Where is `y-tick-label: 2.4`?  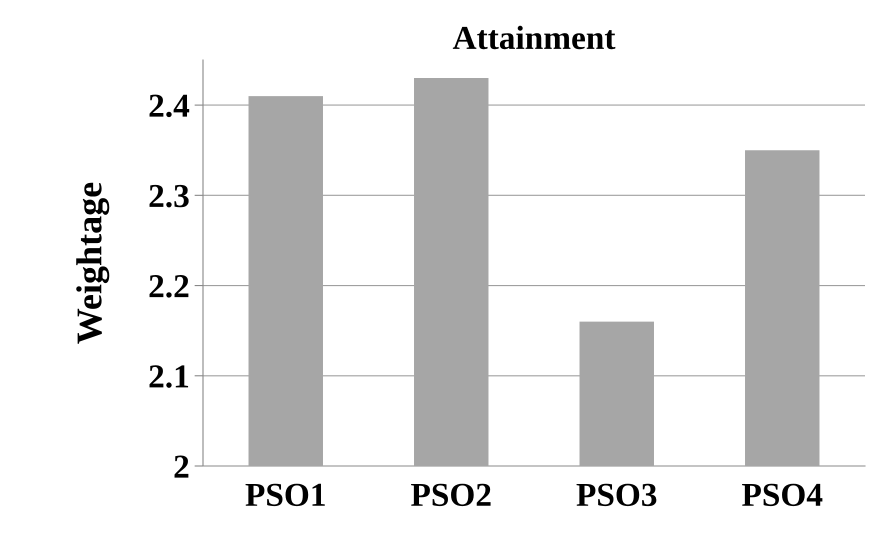 y-tick-label: 2.4 is located at coordinates (170, 106).